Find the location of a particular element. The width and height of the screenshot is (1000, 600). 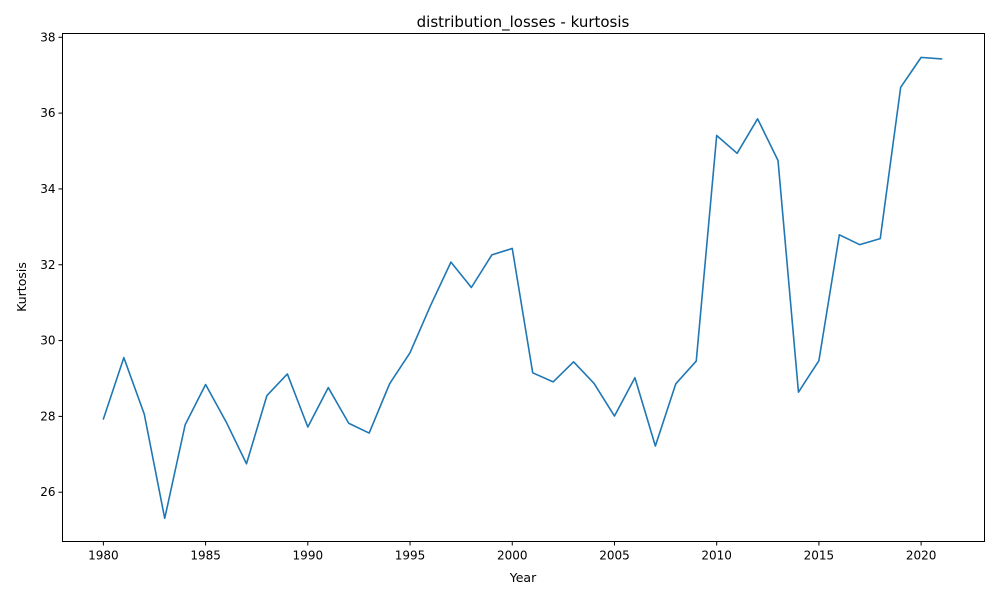

x-tick-label: 1990 is located at coordinates (308, 556).